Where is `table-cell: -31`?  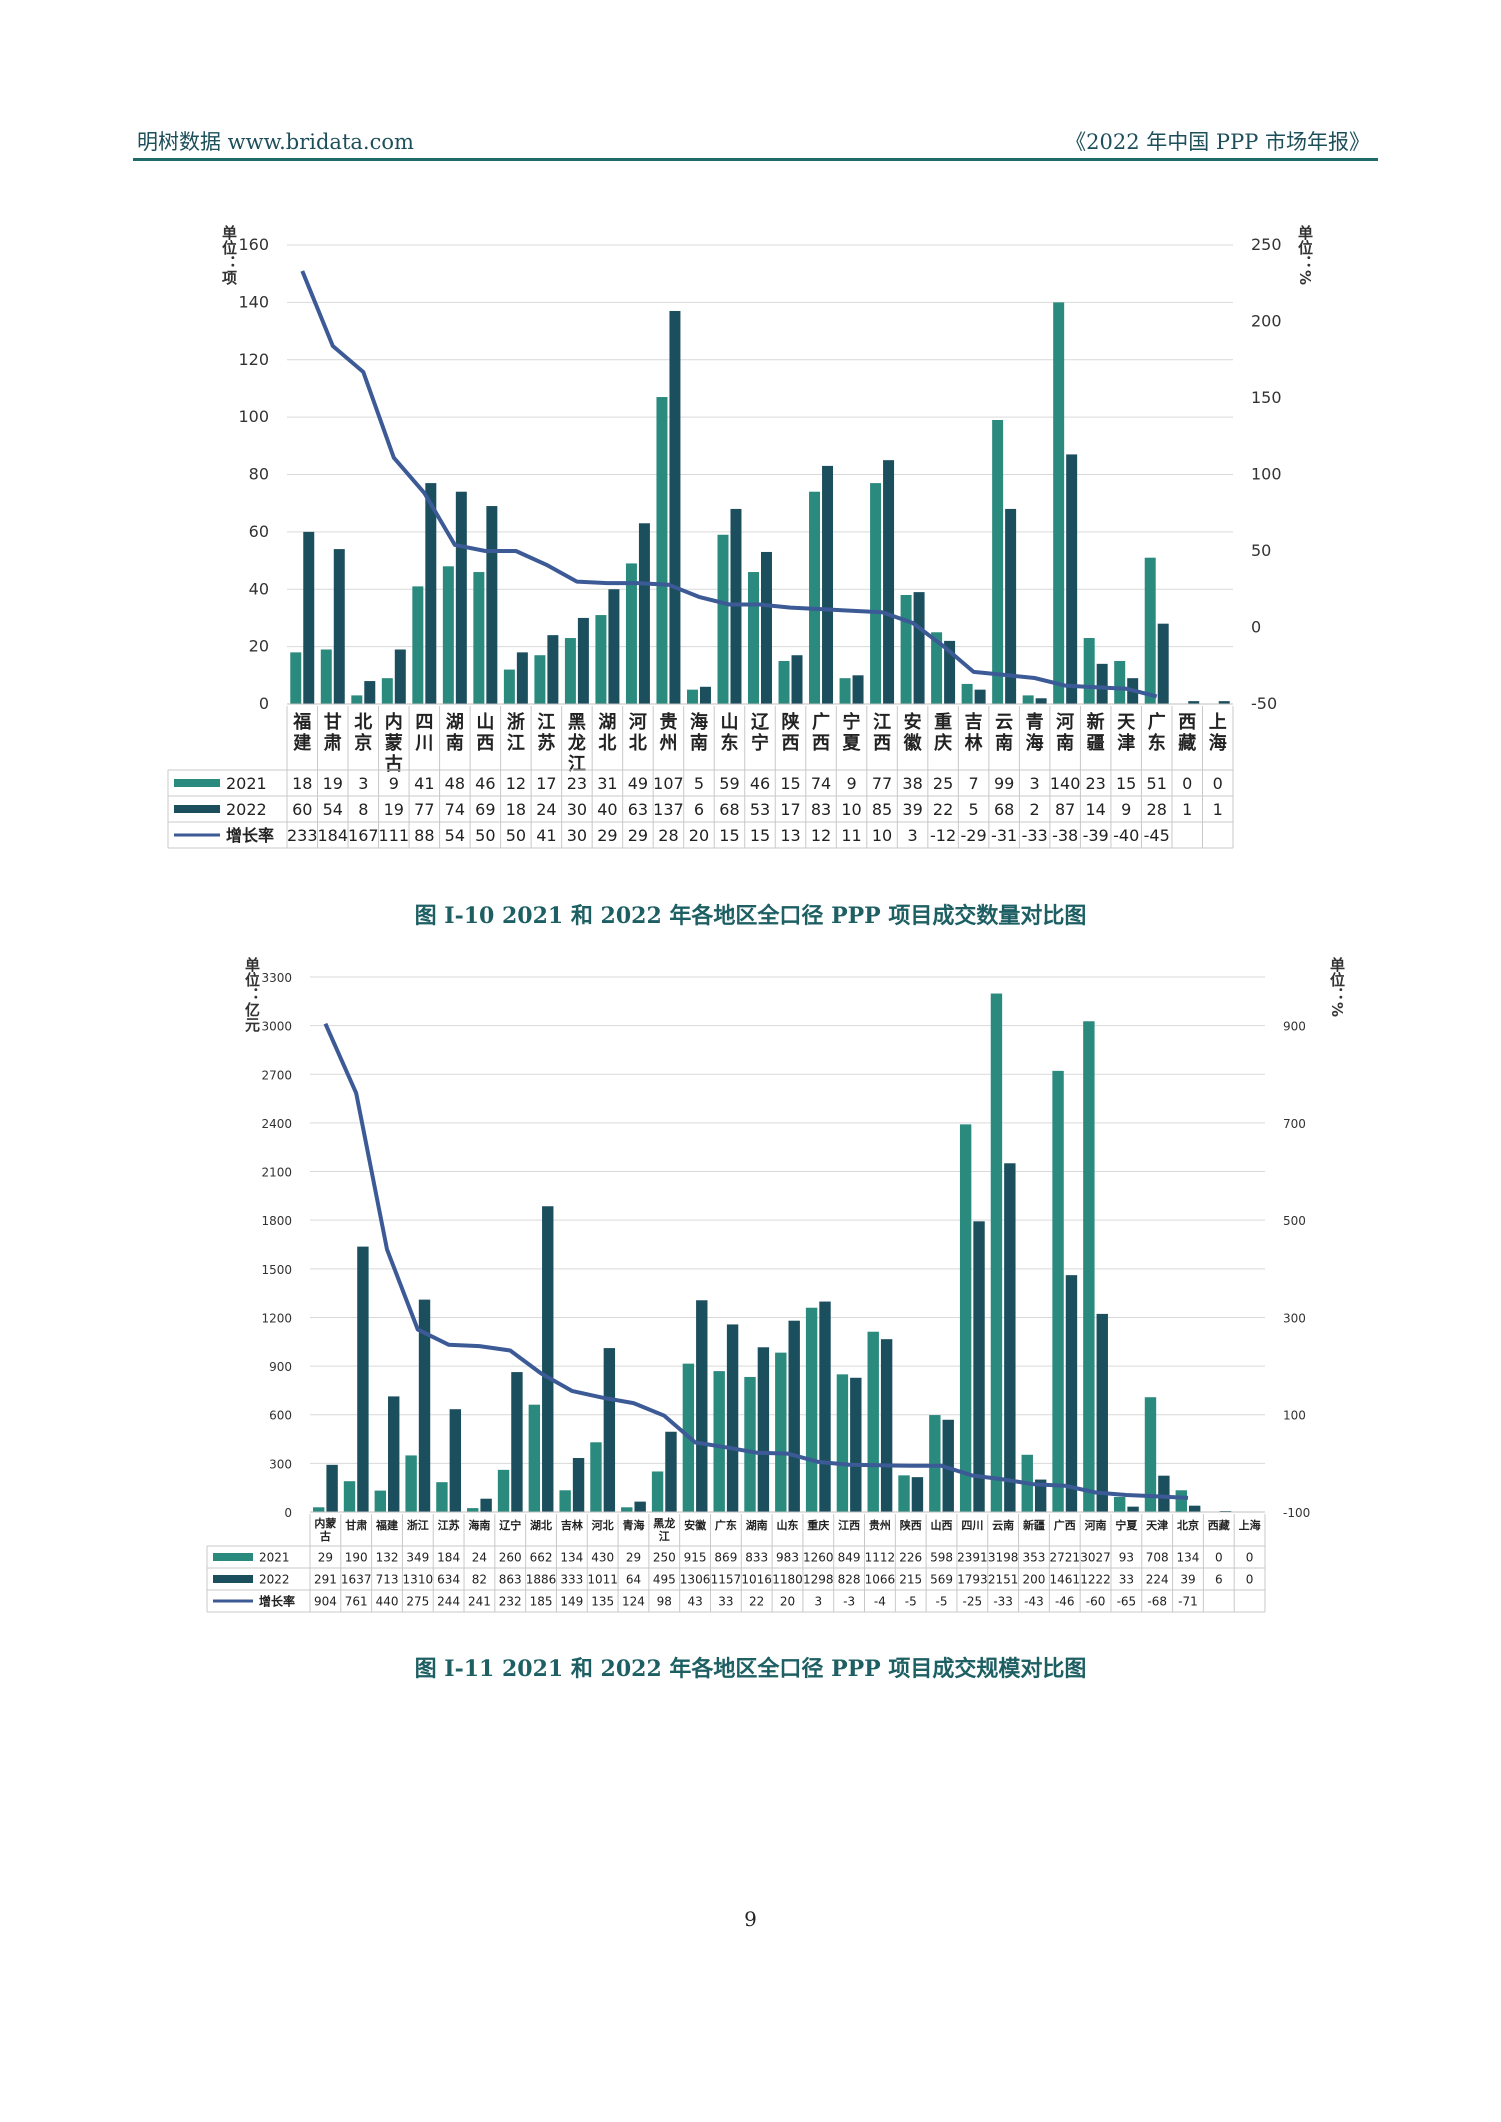
table-cell: -31 is located at coordinates (1004, 835).